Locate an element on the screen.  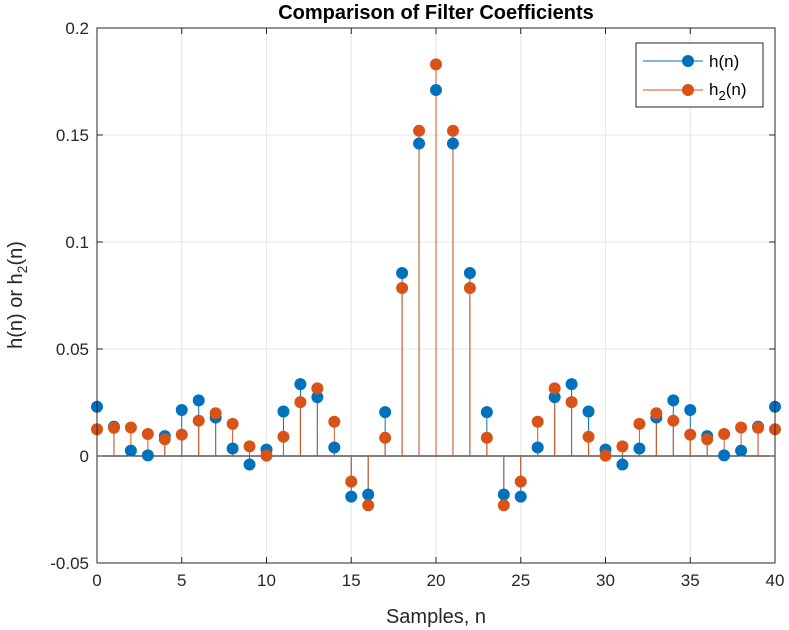
y-tick-label: 0 is located at coordinates (84, 456).